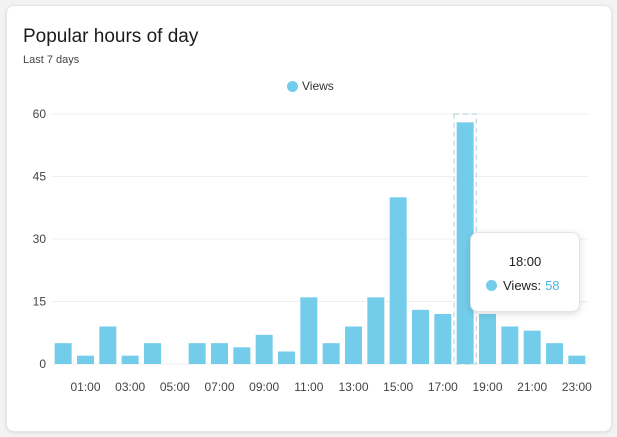 The height and width of the screenshot is (437, 617). Describe the element at coordinates (525, 261) in the screenshot. I see `tooltip-title: 18:00` at that location.